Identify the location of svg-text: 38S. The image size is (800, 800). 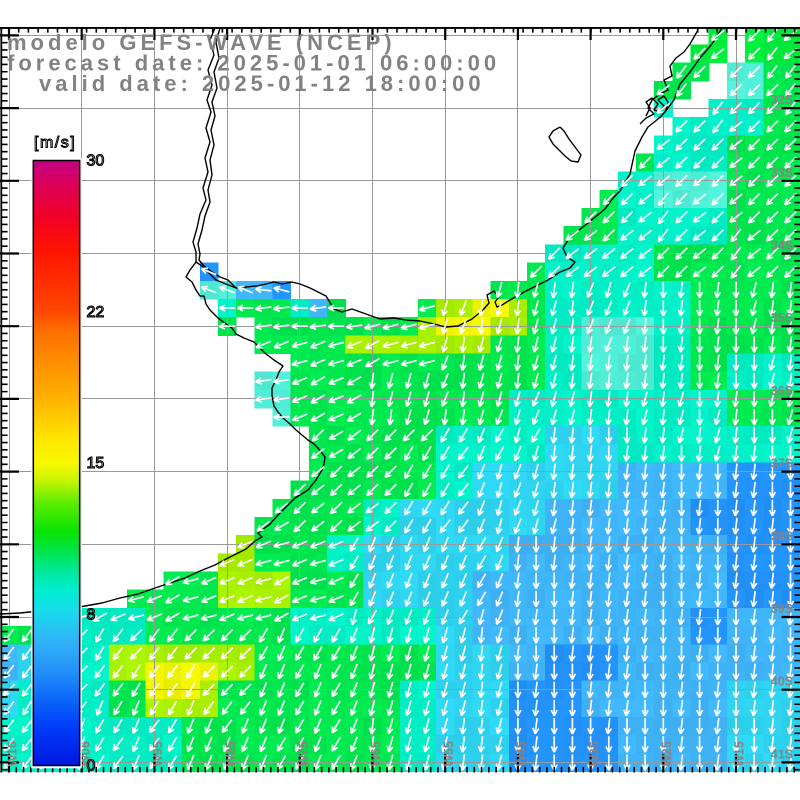
(782, 536).